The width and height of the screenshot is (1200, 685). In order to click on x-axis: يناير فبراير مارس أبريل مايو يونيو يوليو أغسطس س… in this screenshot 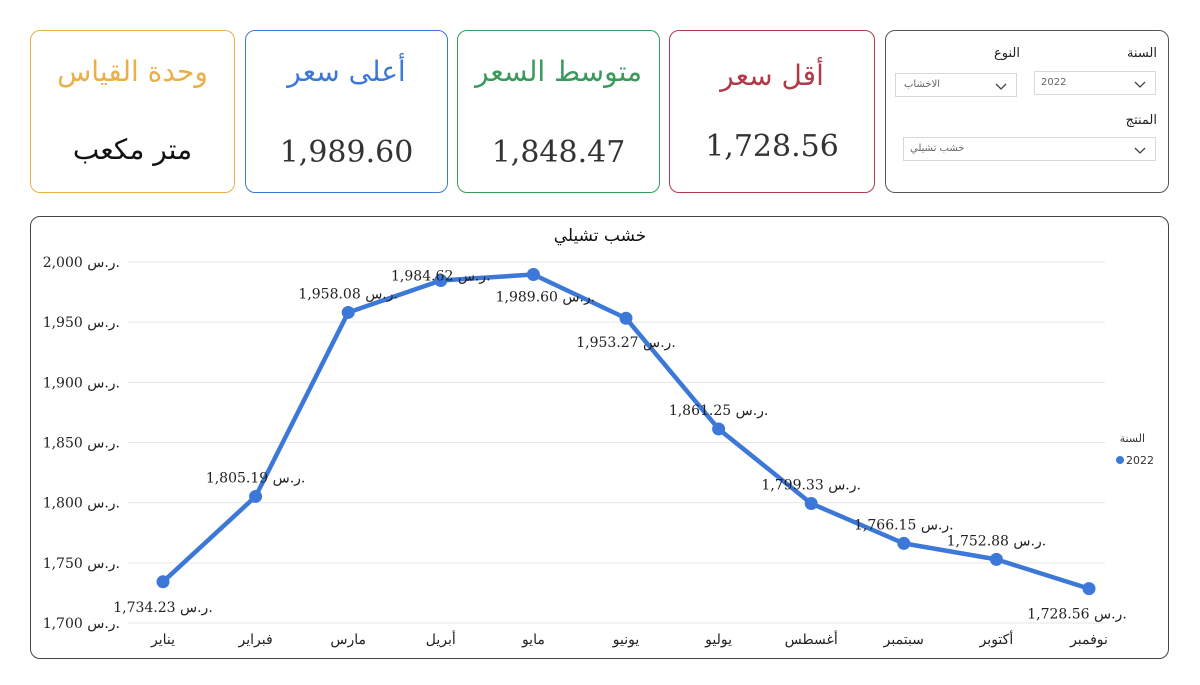, I will do `click(629, 638)`.